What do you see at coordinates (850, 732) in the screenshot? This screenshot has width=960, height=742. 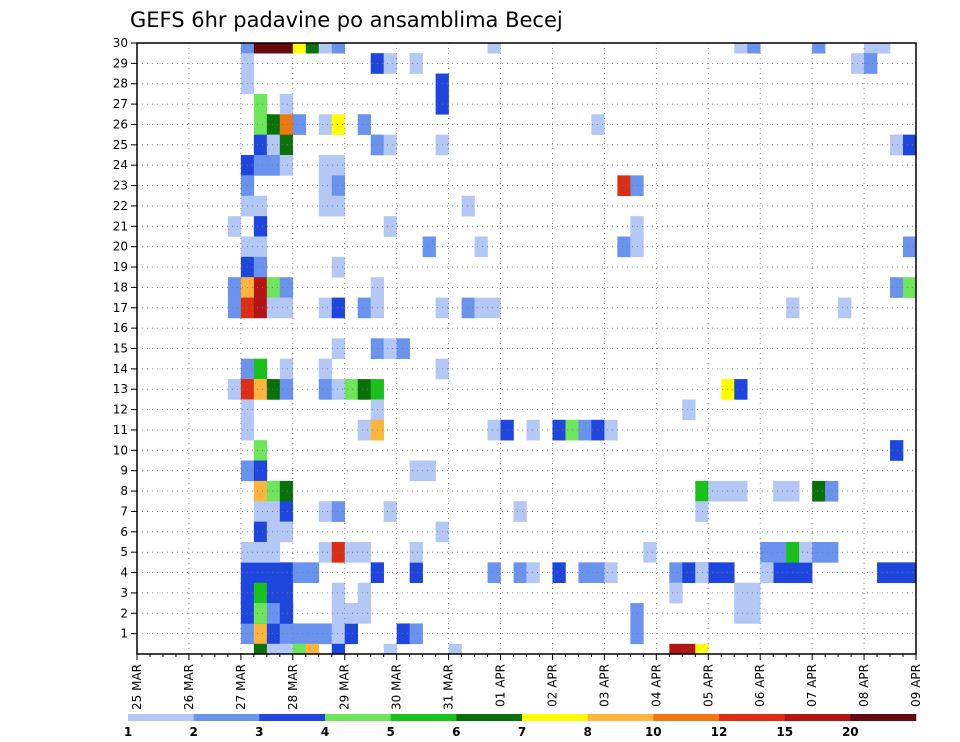 I see `legend-label: 20` at bounding box center [850, 732].